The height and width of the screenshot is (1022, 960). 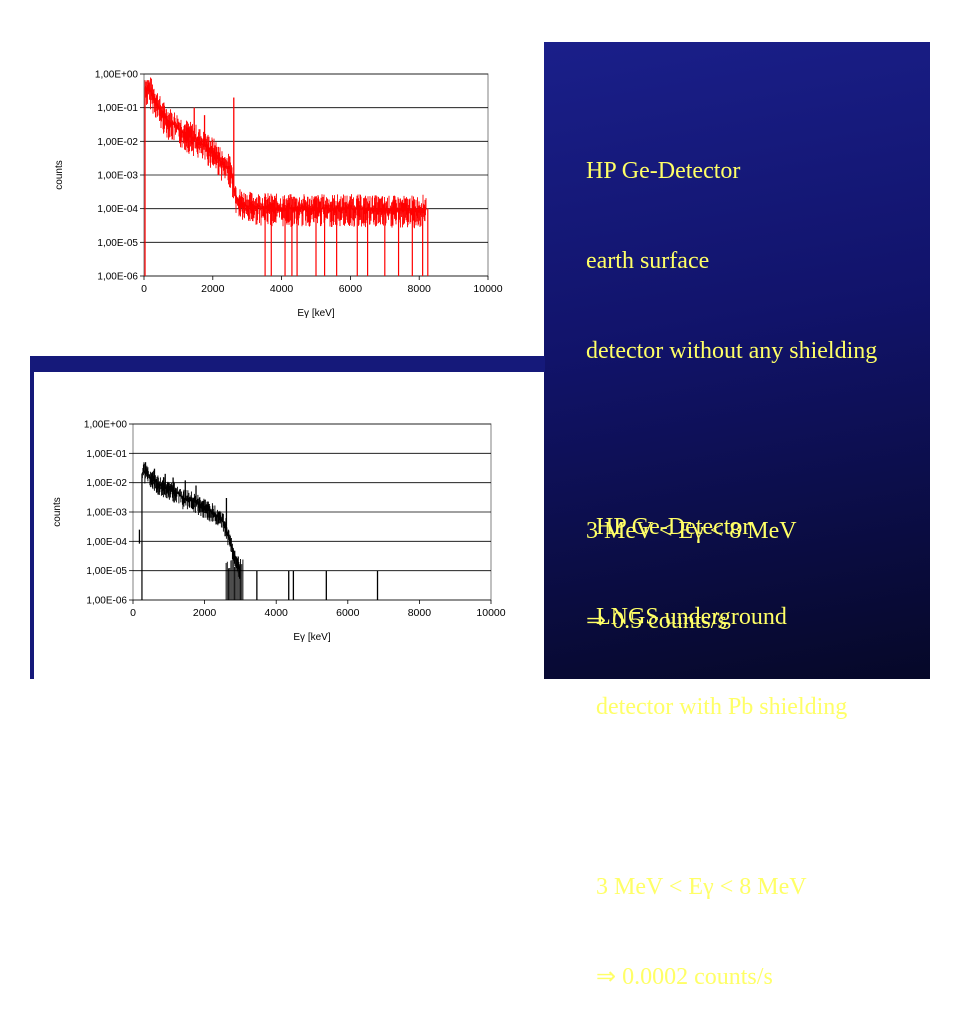 What do you see at coordinates (663, 171) in the screenshot?
I see `top-line: HP Ge-Detector` at bounding box center [663, 171].